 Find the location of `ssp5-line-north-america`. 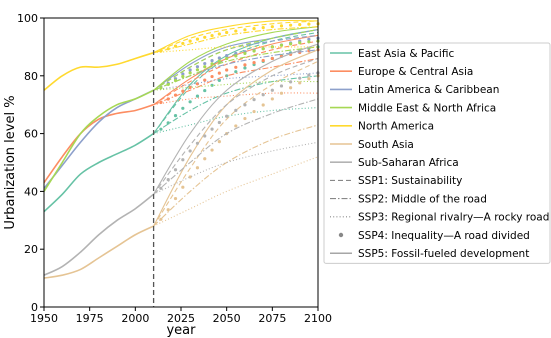

ssp5-line-north-america is located at coordinates (236, 36).